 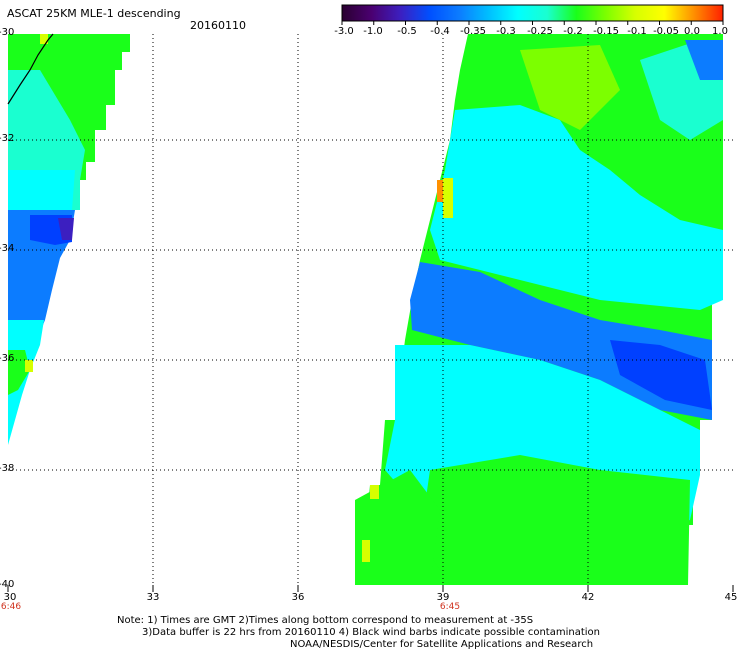 What do you see at coordinates (473, 31) in the screenshot?
I see `colorbar-label: -0.35` at bounding box center [473, 31].